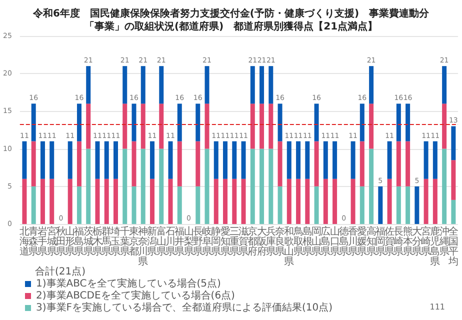 This screenshot has height=320, width=462. What do you see at coordinates (389, 242) in the screenshot?
I see `x-tick-label: 佐賀県` at bounding box center [389, 242].